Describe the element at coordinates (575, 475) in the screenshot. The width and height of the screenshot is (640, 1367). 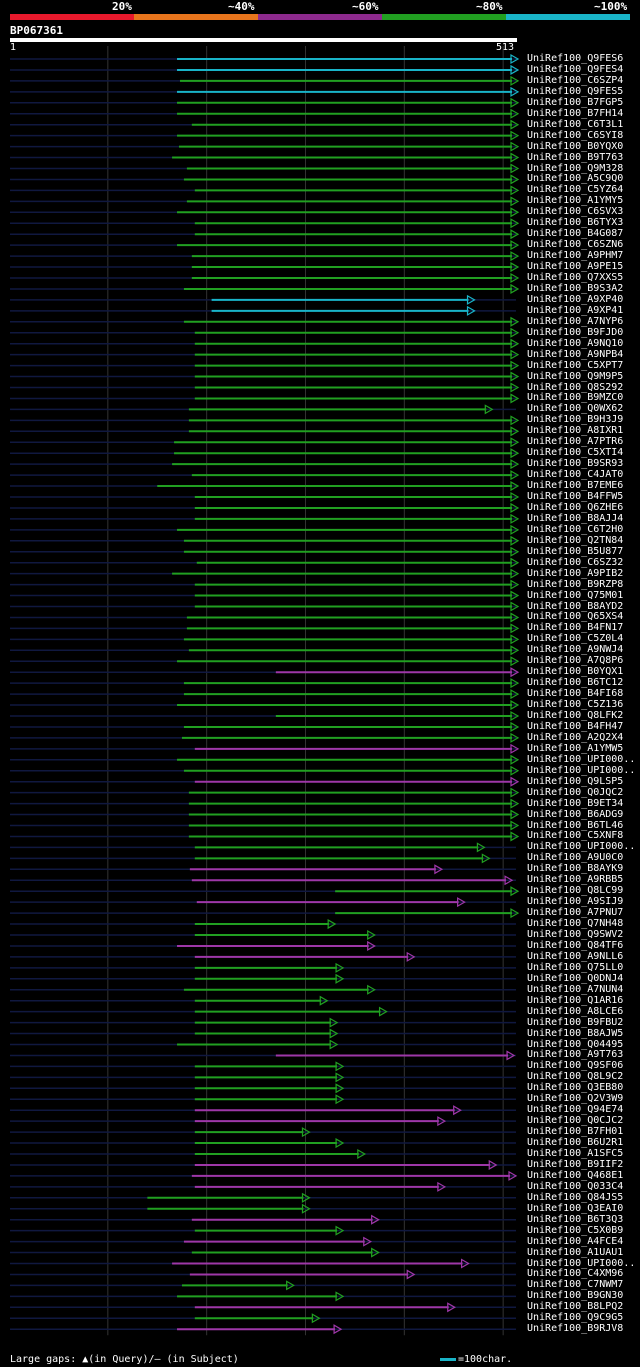
I see `hit-label: UniRef100_C4JAT0` at that location.